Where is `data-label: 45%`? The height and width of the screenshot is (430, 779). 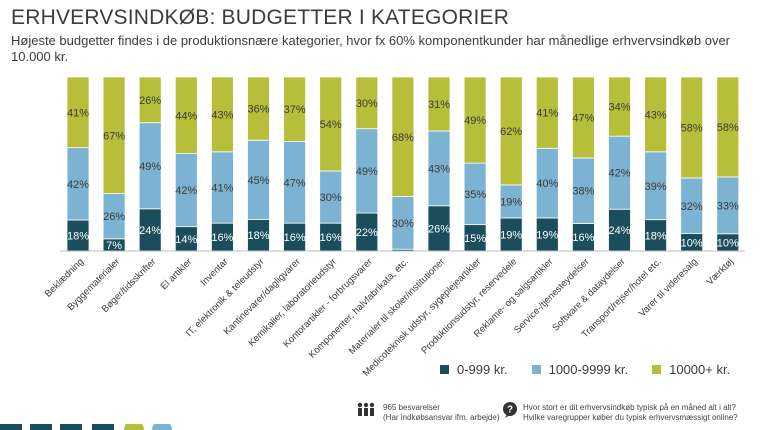
data-label: 45% is located at coordinates (258, 181).